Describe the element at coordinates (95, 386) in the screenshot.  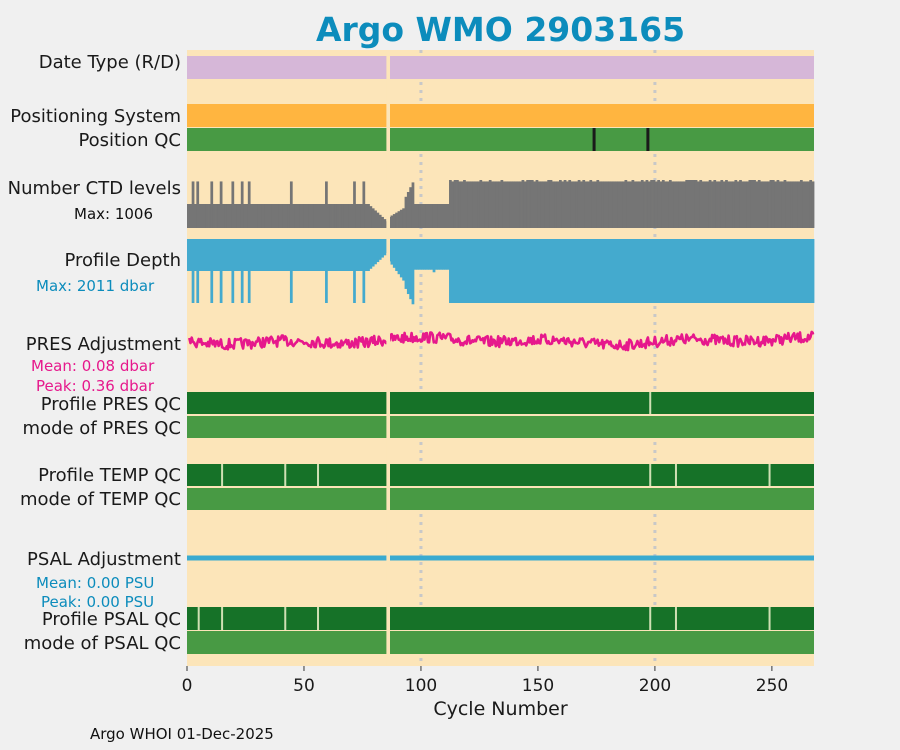
I see `pres-peak-text: Peak: 0.36 dbar` at that location.